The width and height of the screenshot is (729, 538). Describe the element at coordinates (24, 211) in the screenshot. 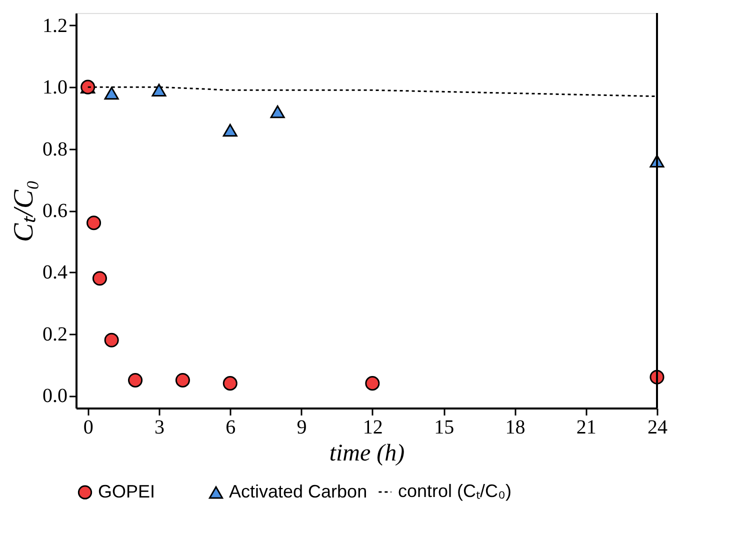

I see `y-axis-title: Cₜ/C₀` at that location.